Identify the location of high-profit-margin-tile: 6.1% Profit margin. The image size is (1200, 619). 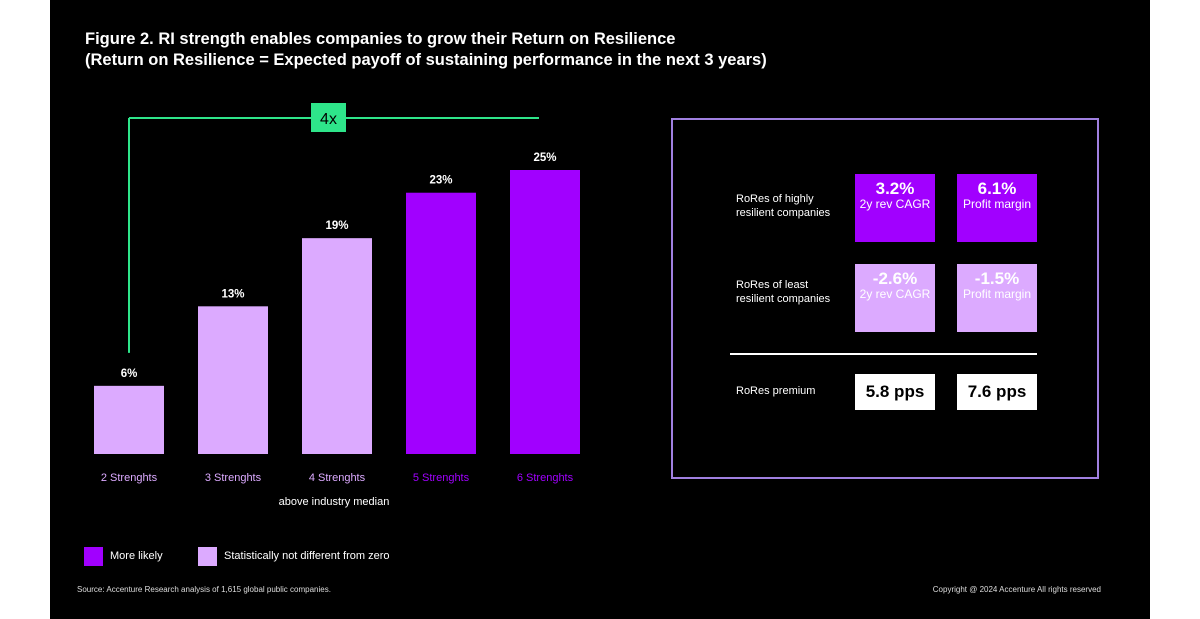
(997, 208).